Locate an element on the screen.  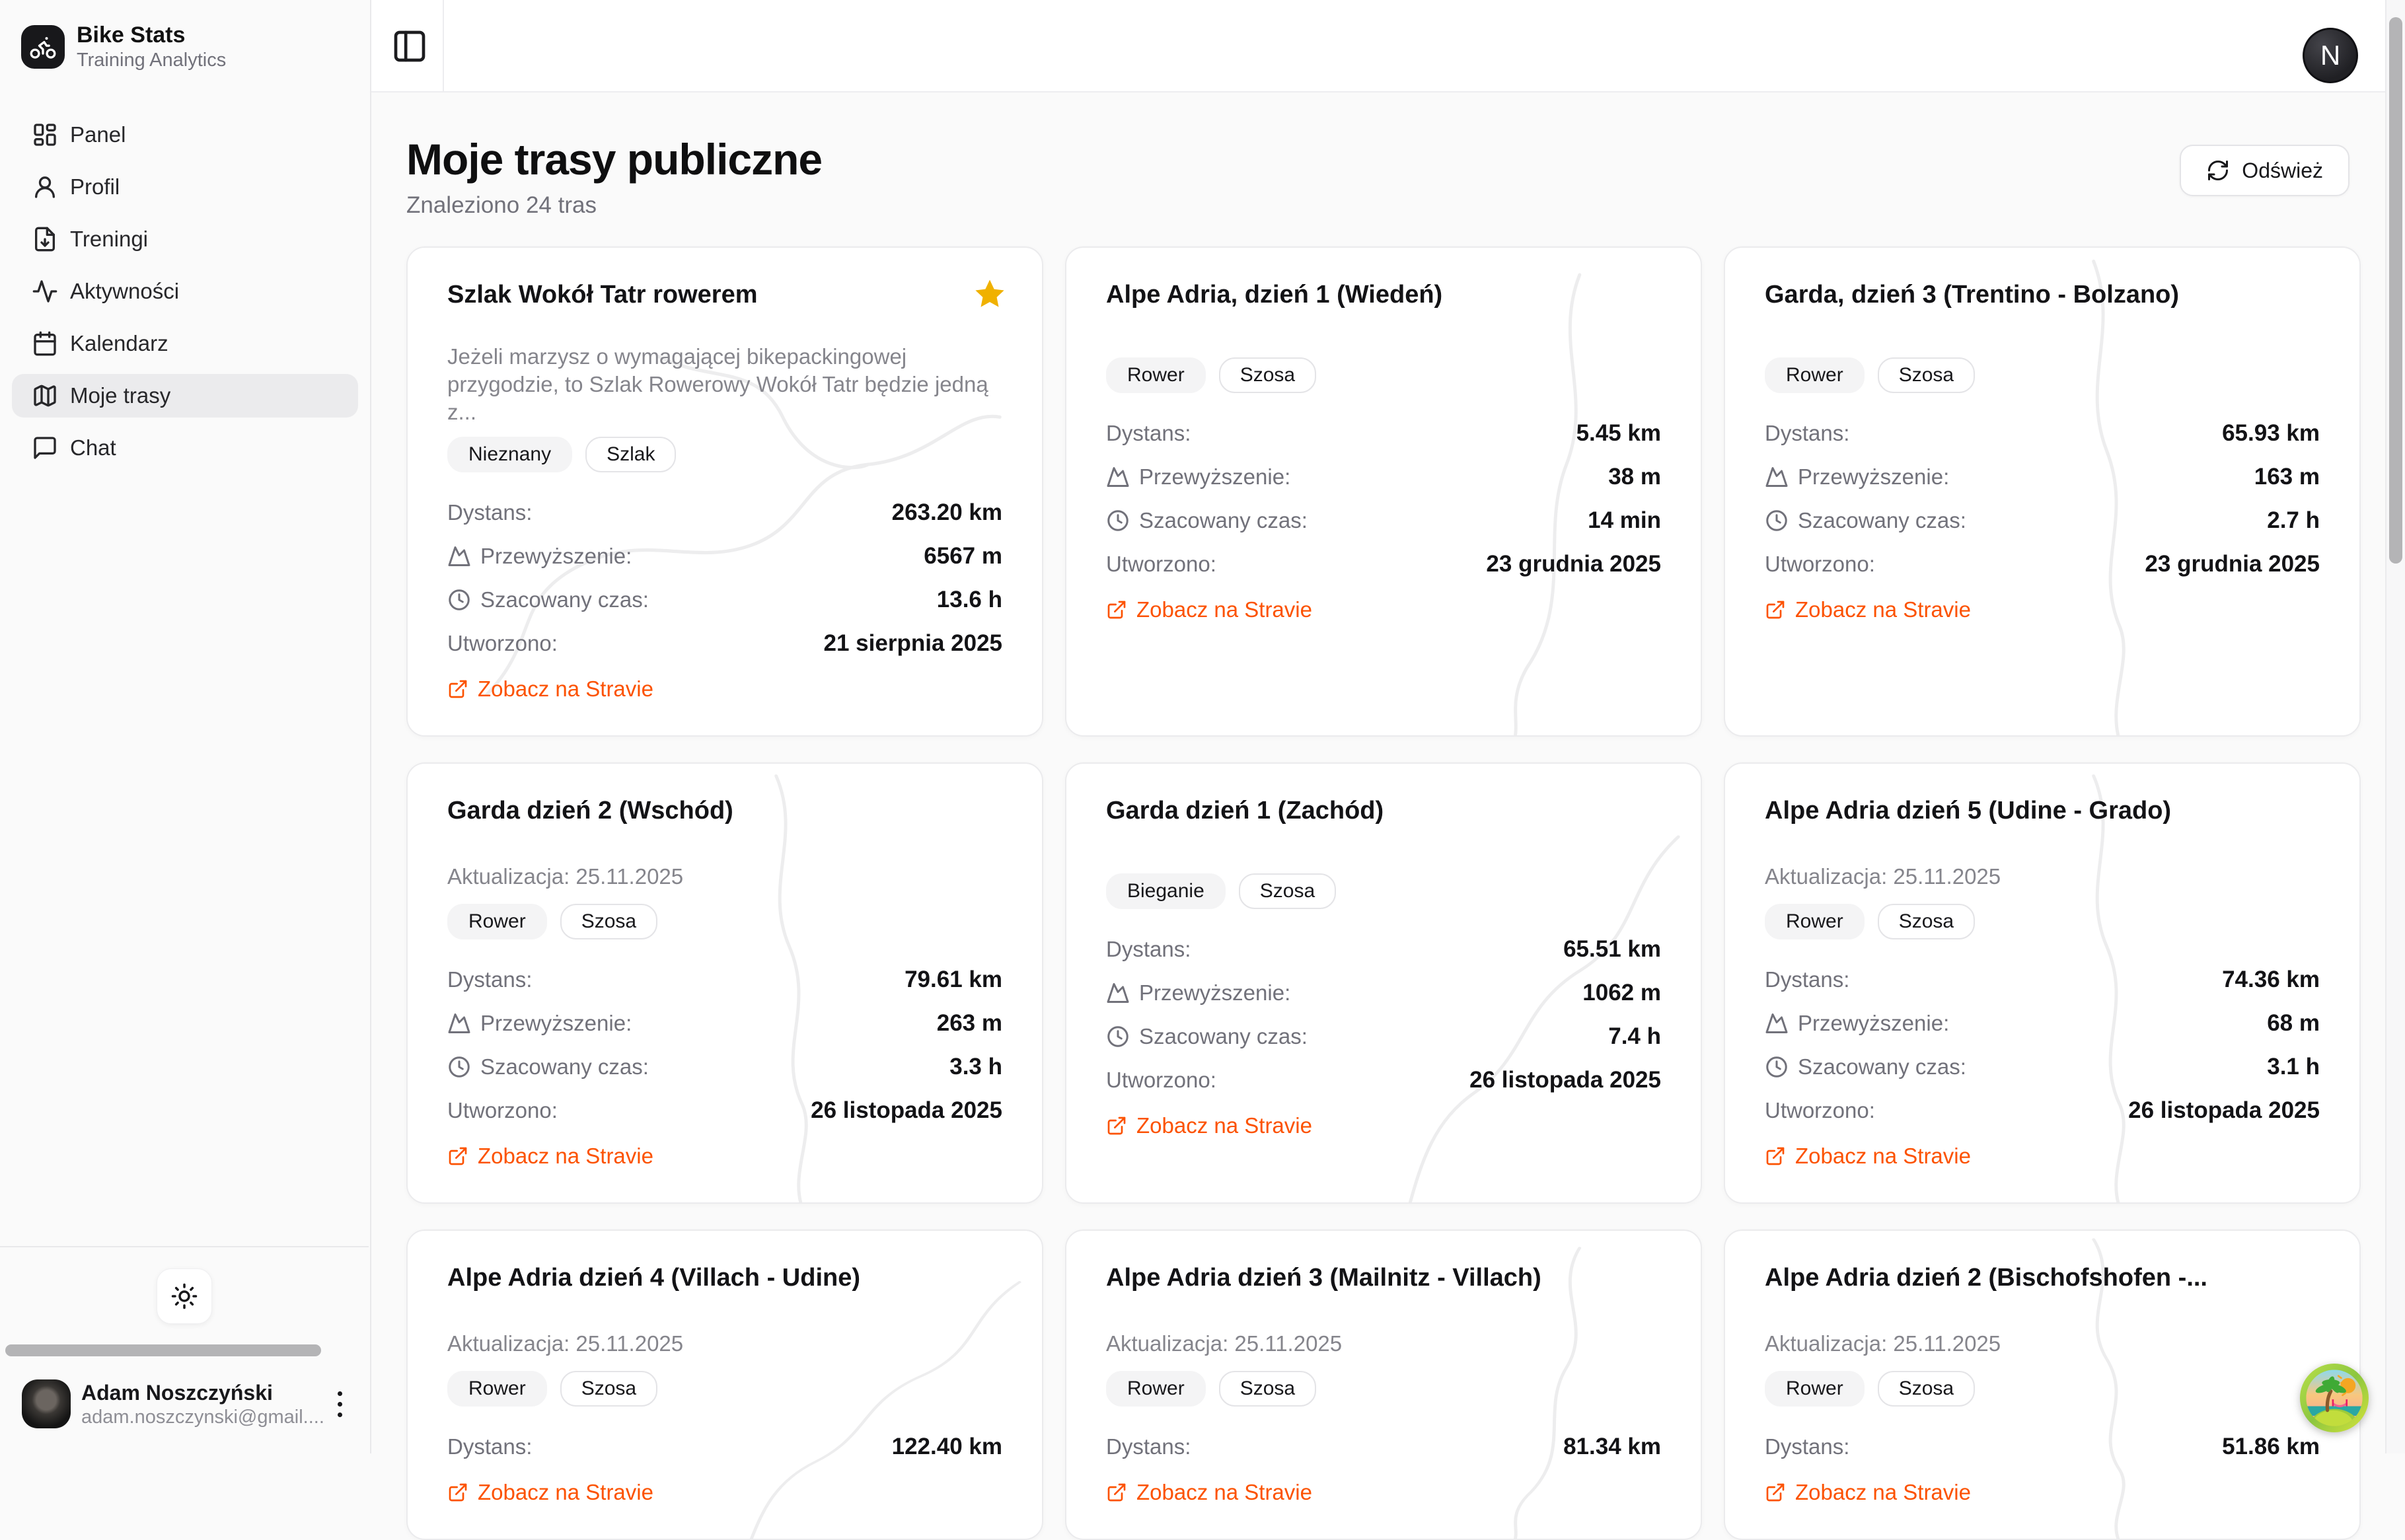
sidebar-item-aktywnosci: Aktywności is located at coordinates (185, 291).